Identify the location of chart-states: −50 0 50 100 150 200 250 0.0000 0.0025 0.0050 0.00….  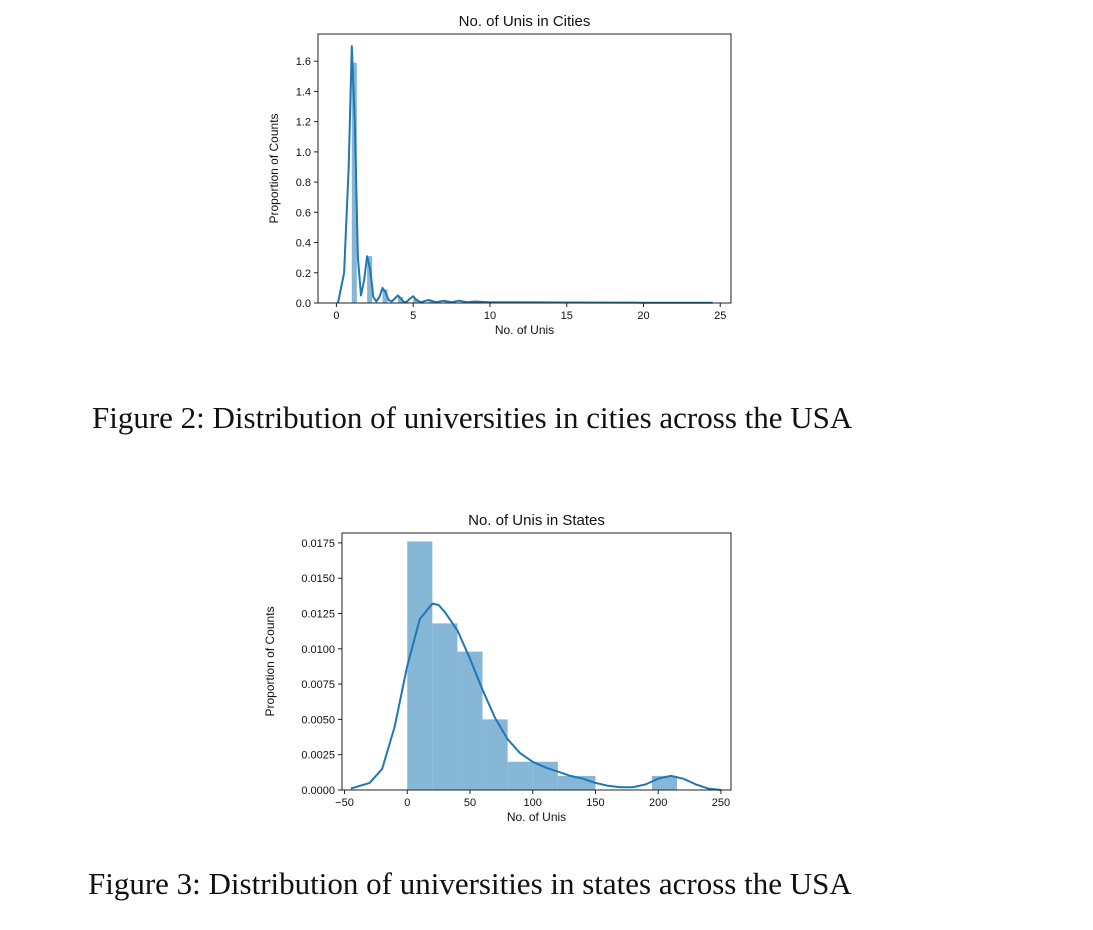
(497, 668).